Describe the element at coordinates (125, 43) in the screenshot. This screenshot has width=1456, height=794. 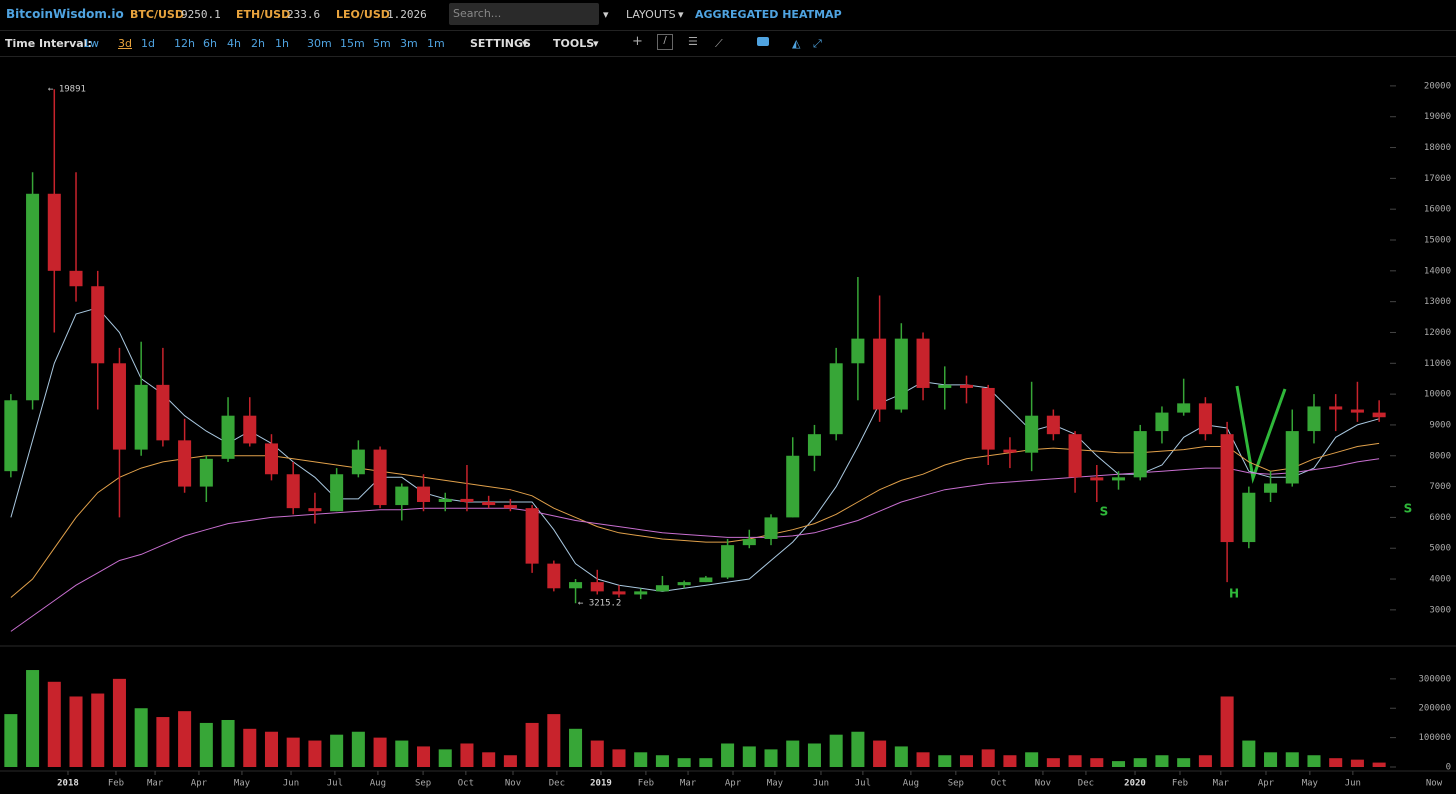
I see `interval: 3d` at that location.